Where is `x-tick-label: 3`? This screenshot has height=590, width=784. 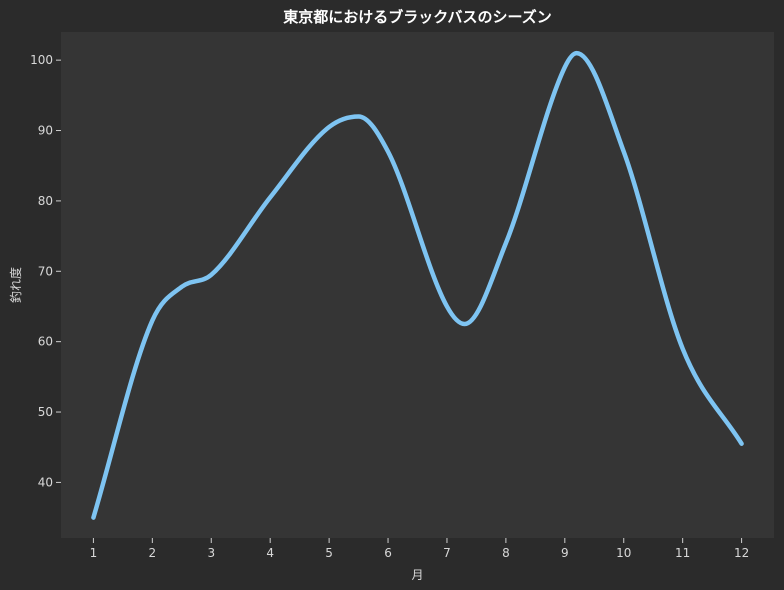
x-tick-label: 3 is located at coordinates (211, 553).